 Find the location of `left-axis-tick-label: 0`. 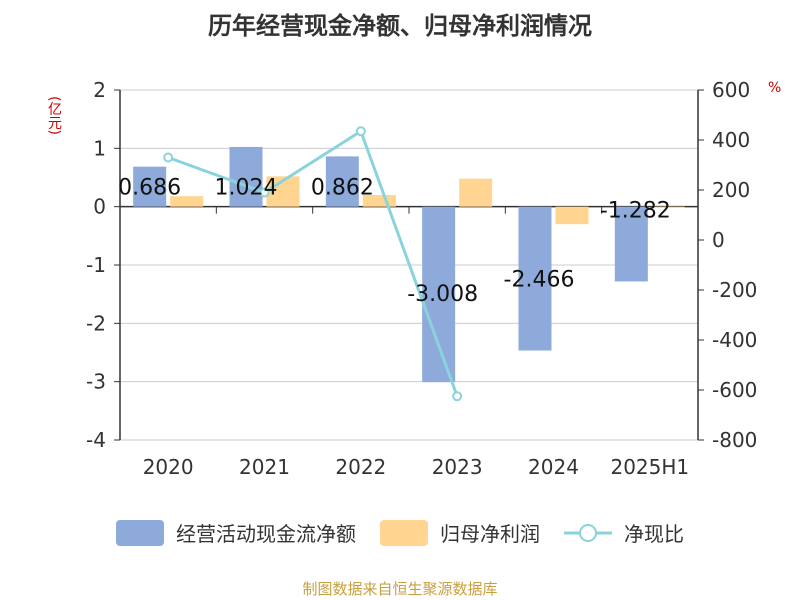

left-axis-tick-label: 0 is located at coordinates (99, 207).